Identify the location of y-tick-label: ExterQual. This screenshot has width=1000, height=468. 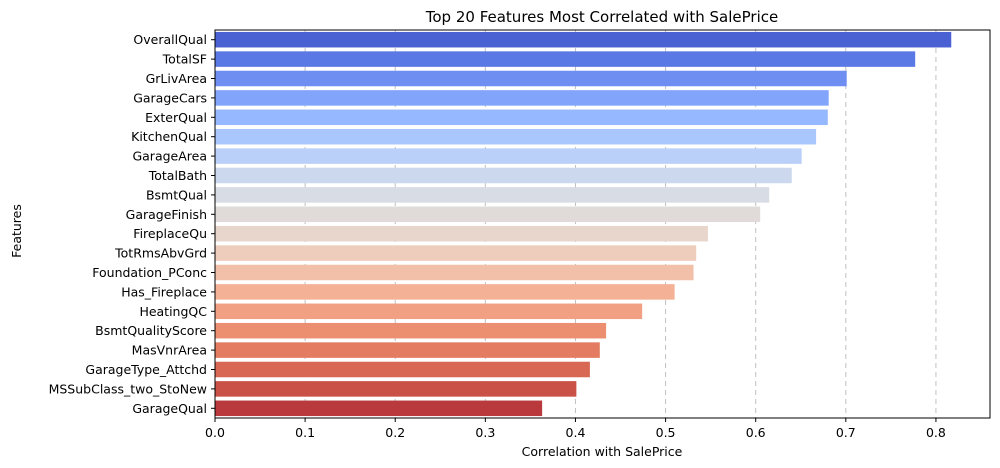
(176, 117).